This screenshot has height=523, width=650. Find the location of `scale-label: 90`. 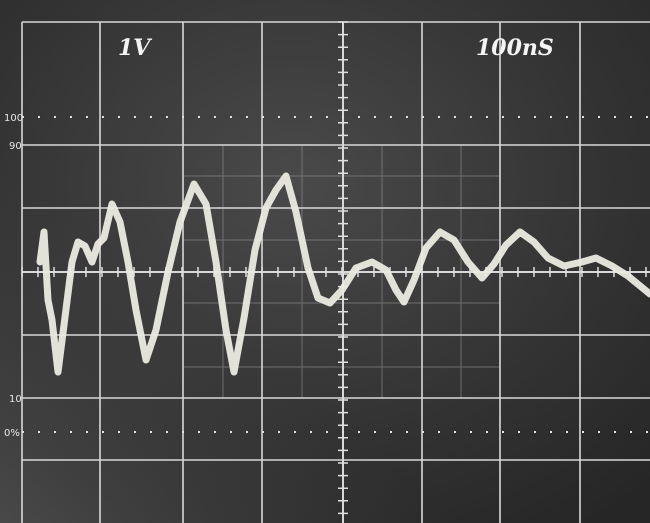

scale-label: 90 is located at coordinates (15, 146).